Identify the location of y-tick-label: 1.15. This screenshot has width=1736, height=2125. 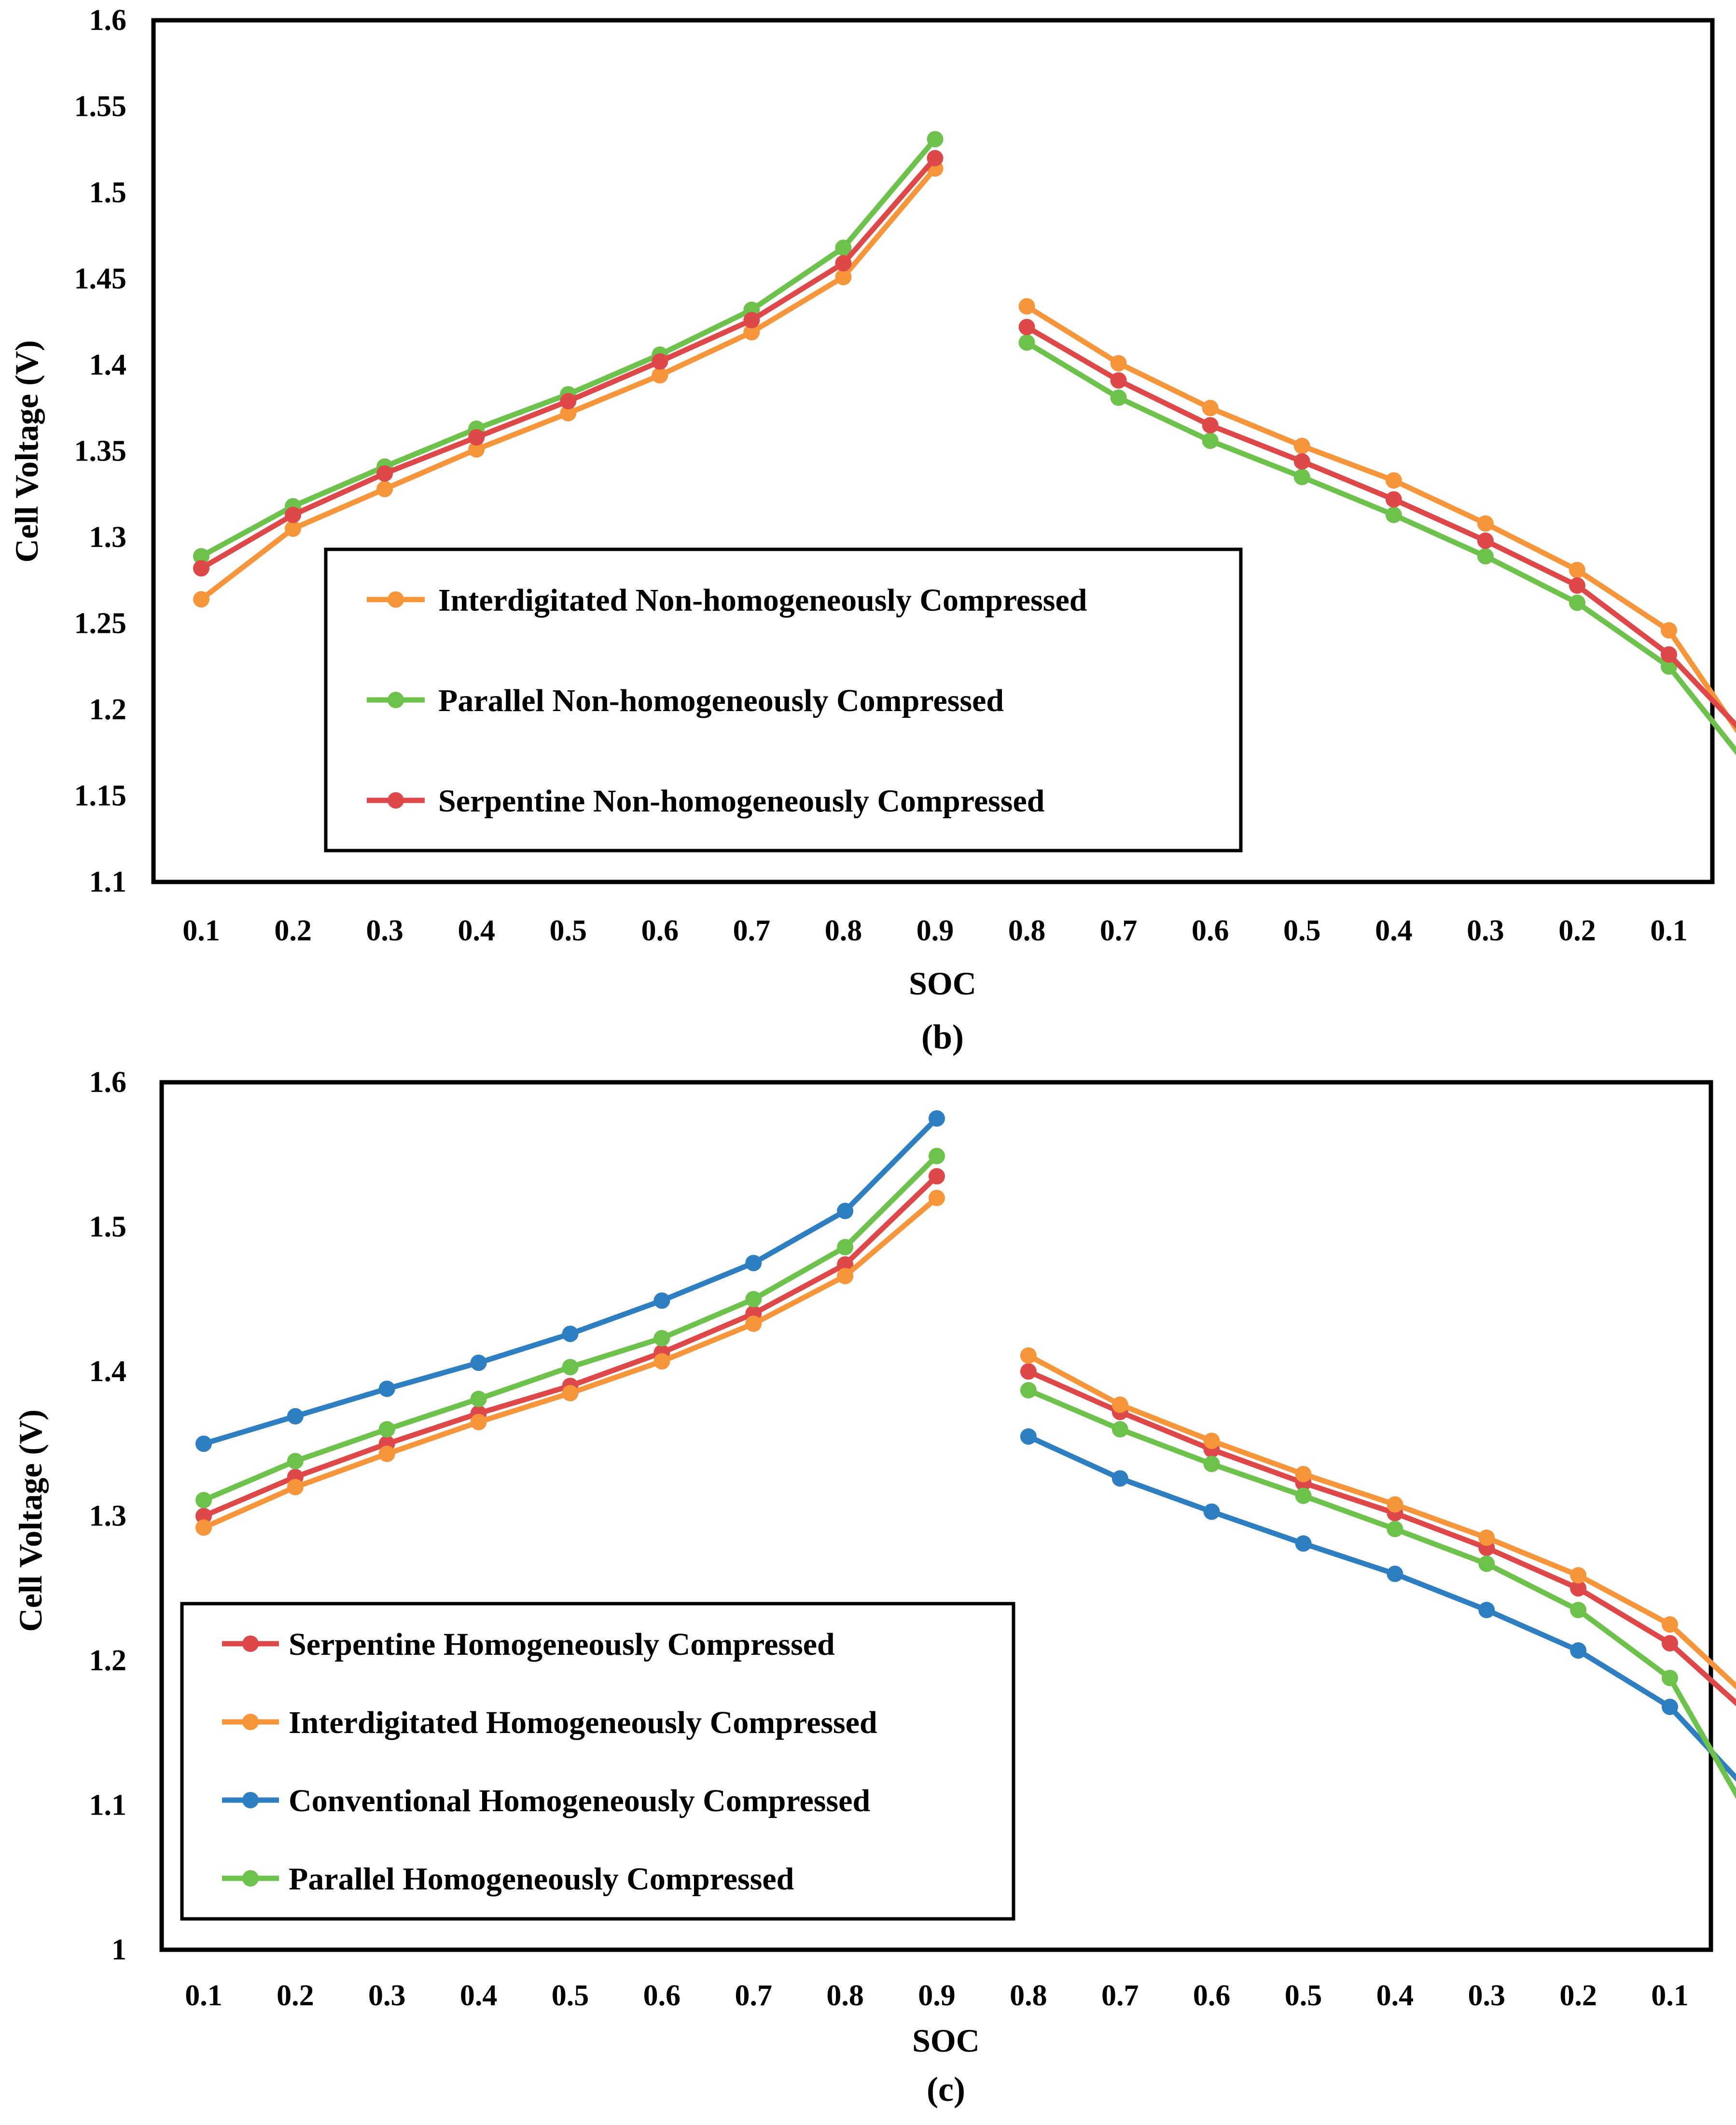
(101, 796).